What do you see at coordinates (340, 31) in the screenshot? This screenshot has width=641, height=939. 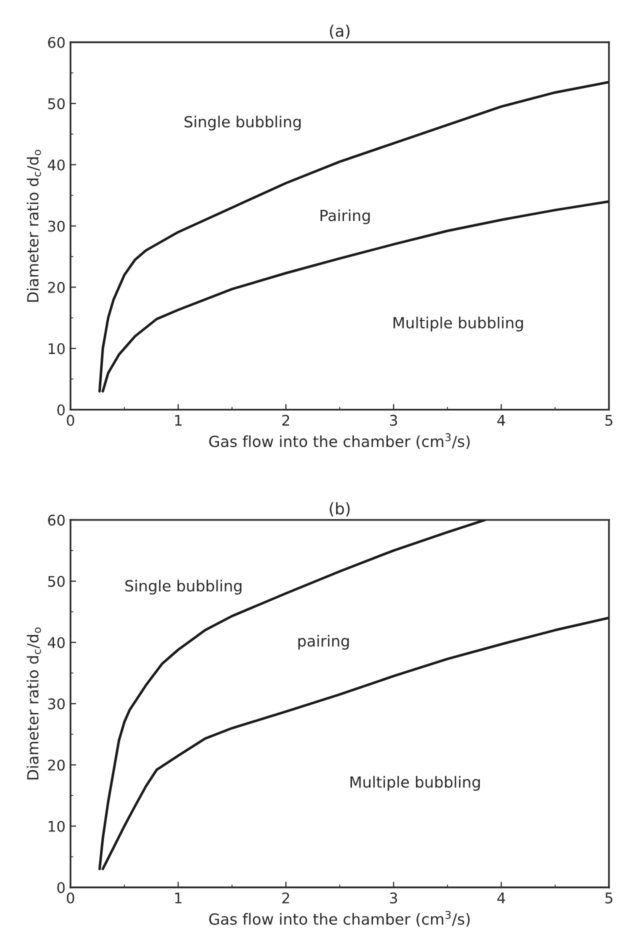 I see `chart-title: (a)` at bounding box center [340, 31].